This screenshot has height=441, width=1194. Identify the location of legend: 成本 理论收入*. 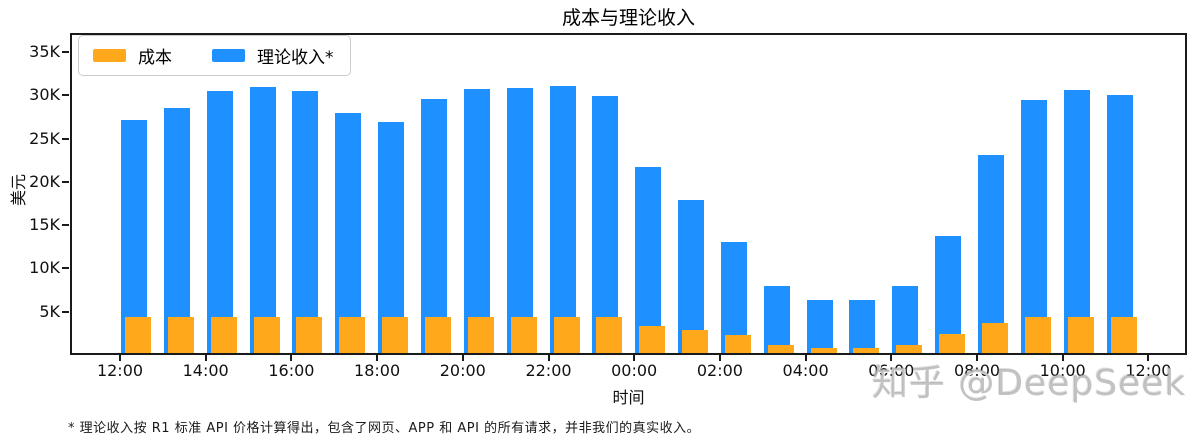
(214, 55).